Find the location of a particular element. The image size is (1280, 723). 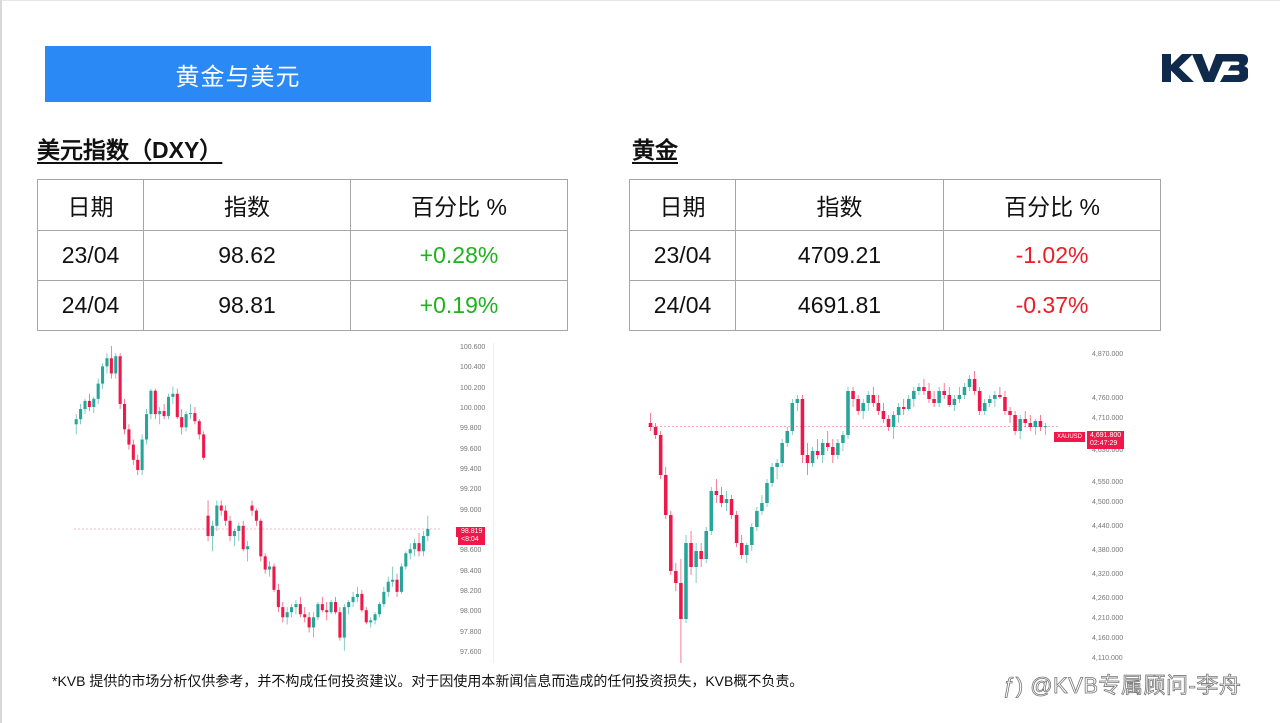

cell-change: -0.37% is located at coordinates (1052, 305).